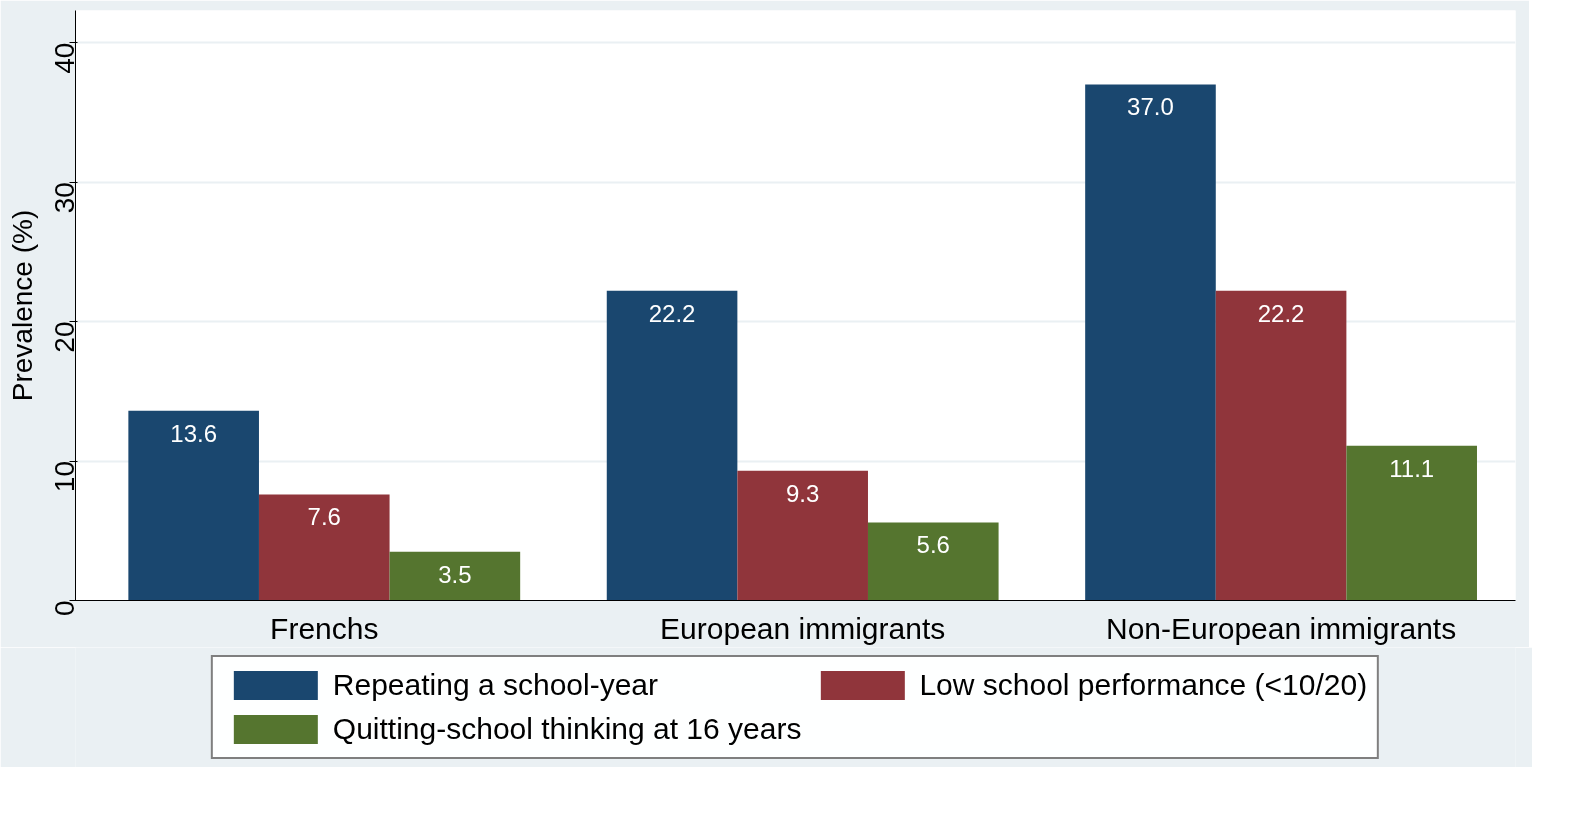  Describe the element at coordinates (324, 628) in the screenshot. I see `x-tick-label: Frenchs` at that location.